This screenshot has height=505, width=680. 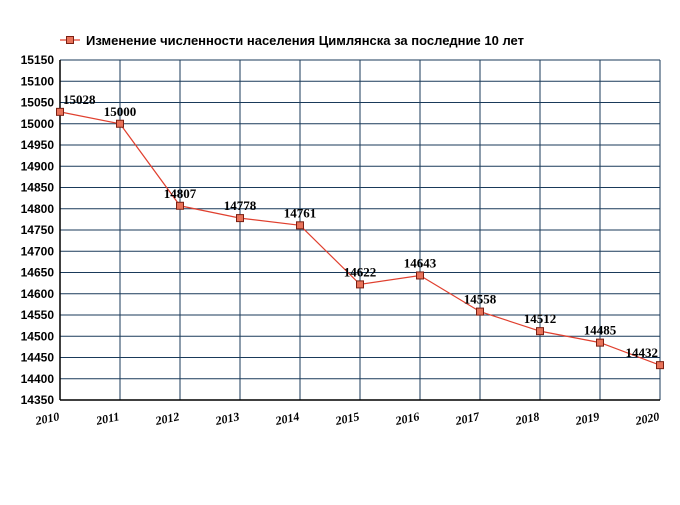 I want to click on y-tick-label: 14350, so click(x=38, y=400).